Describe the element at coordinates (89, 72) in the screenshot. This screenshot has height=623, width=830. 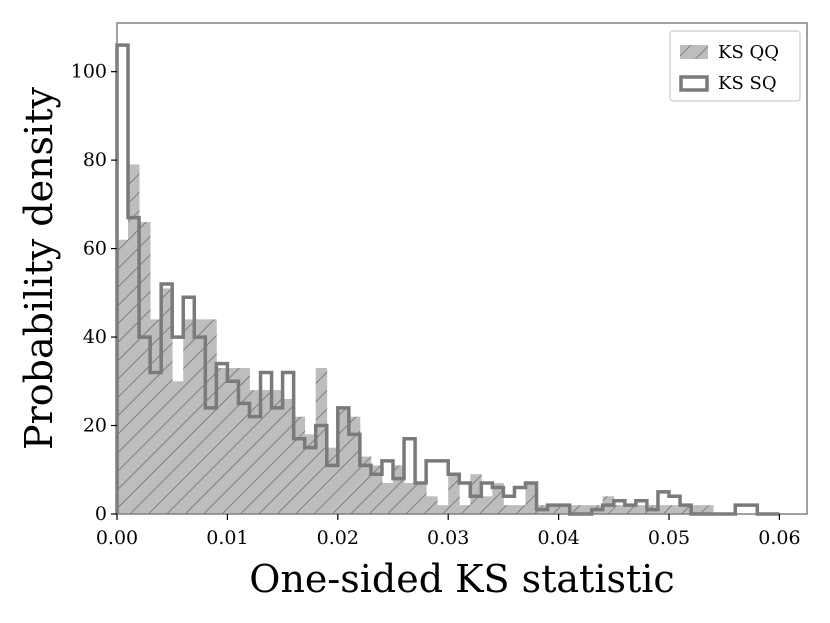
I see `y-tick-label: 100` at that location.